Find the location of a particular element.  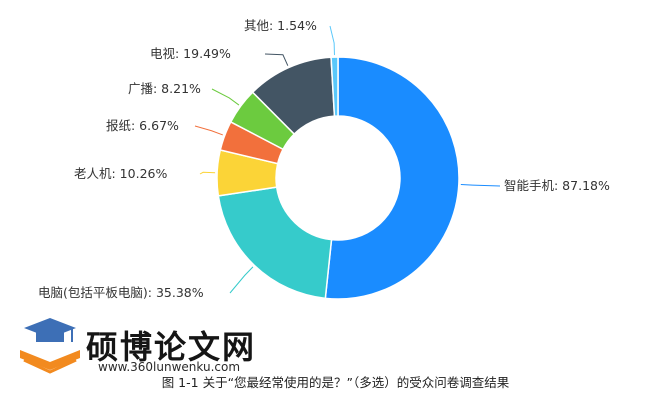

slice-label-3: 报纸: 6.67% is located at coordinates (142, 125).